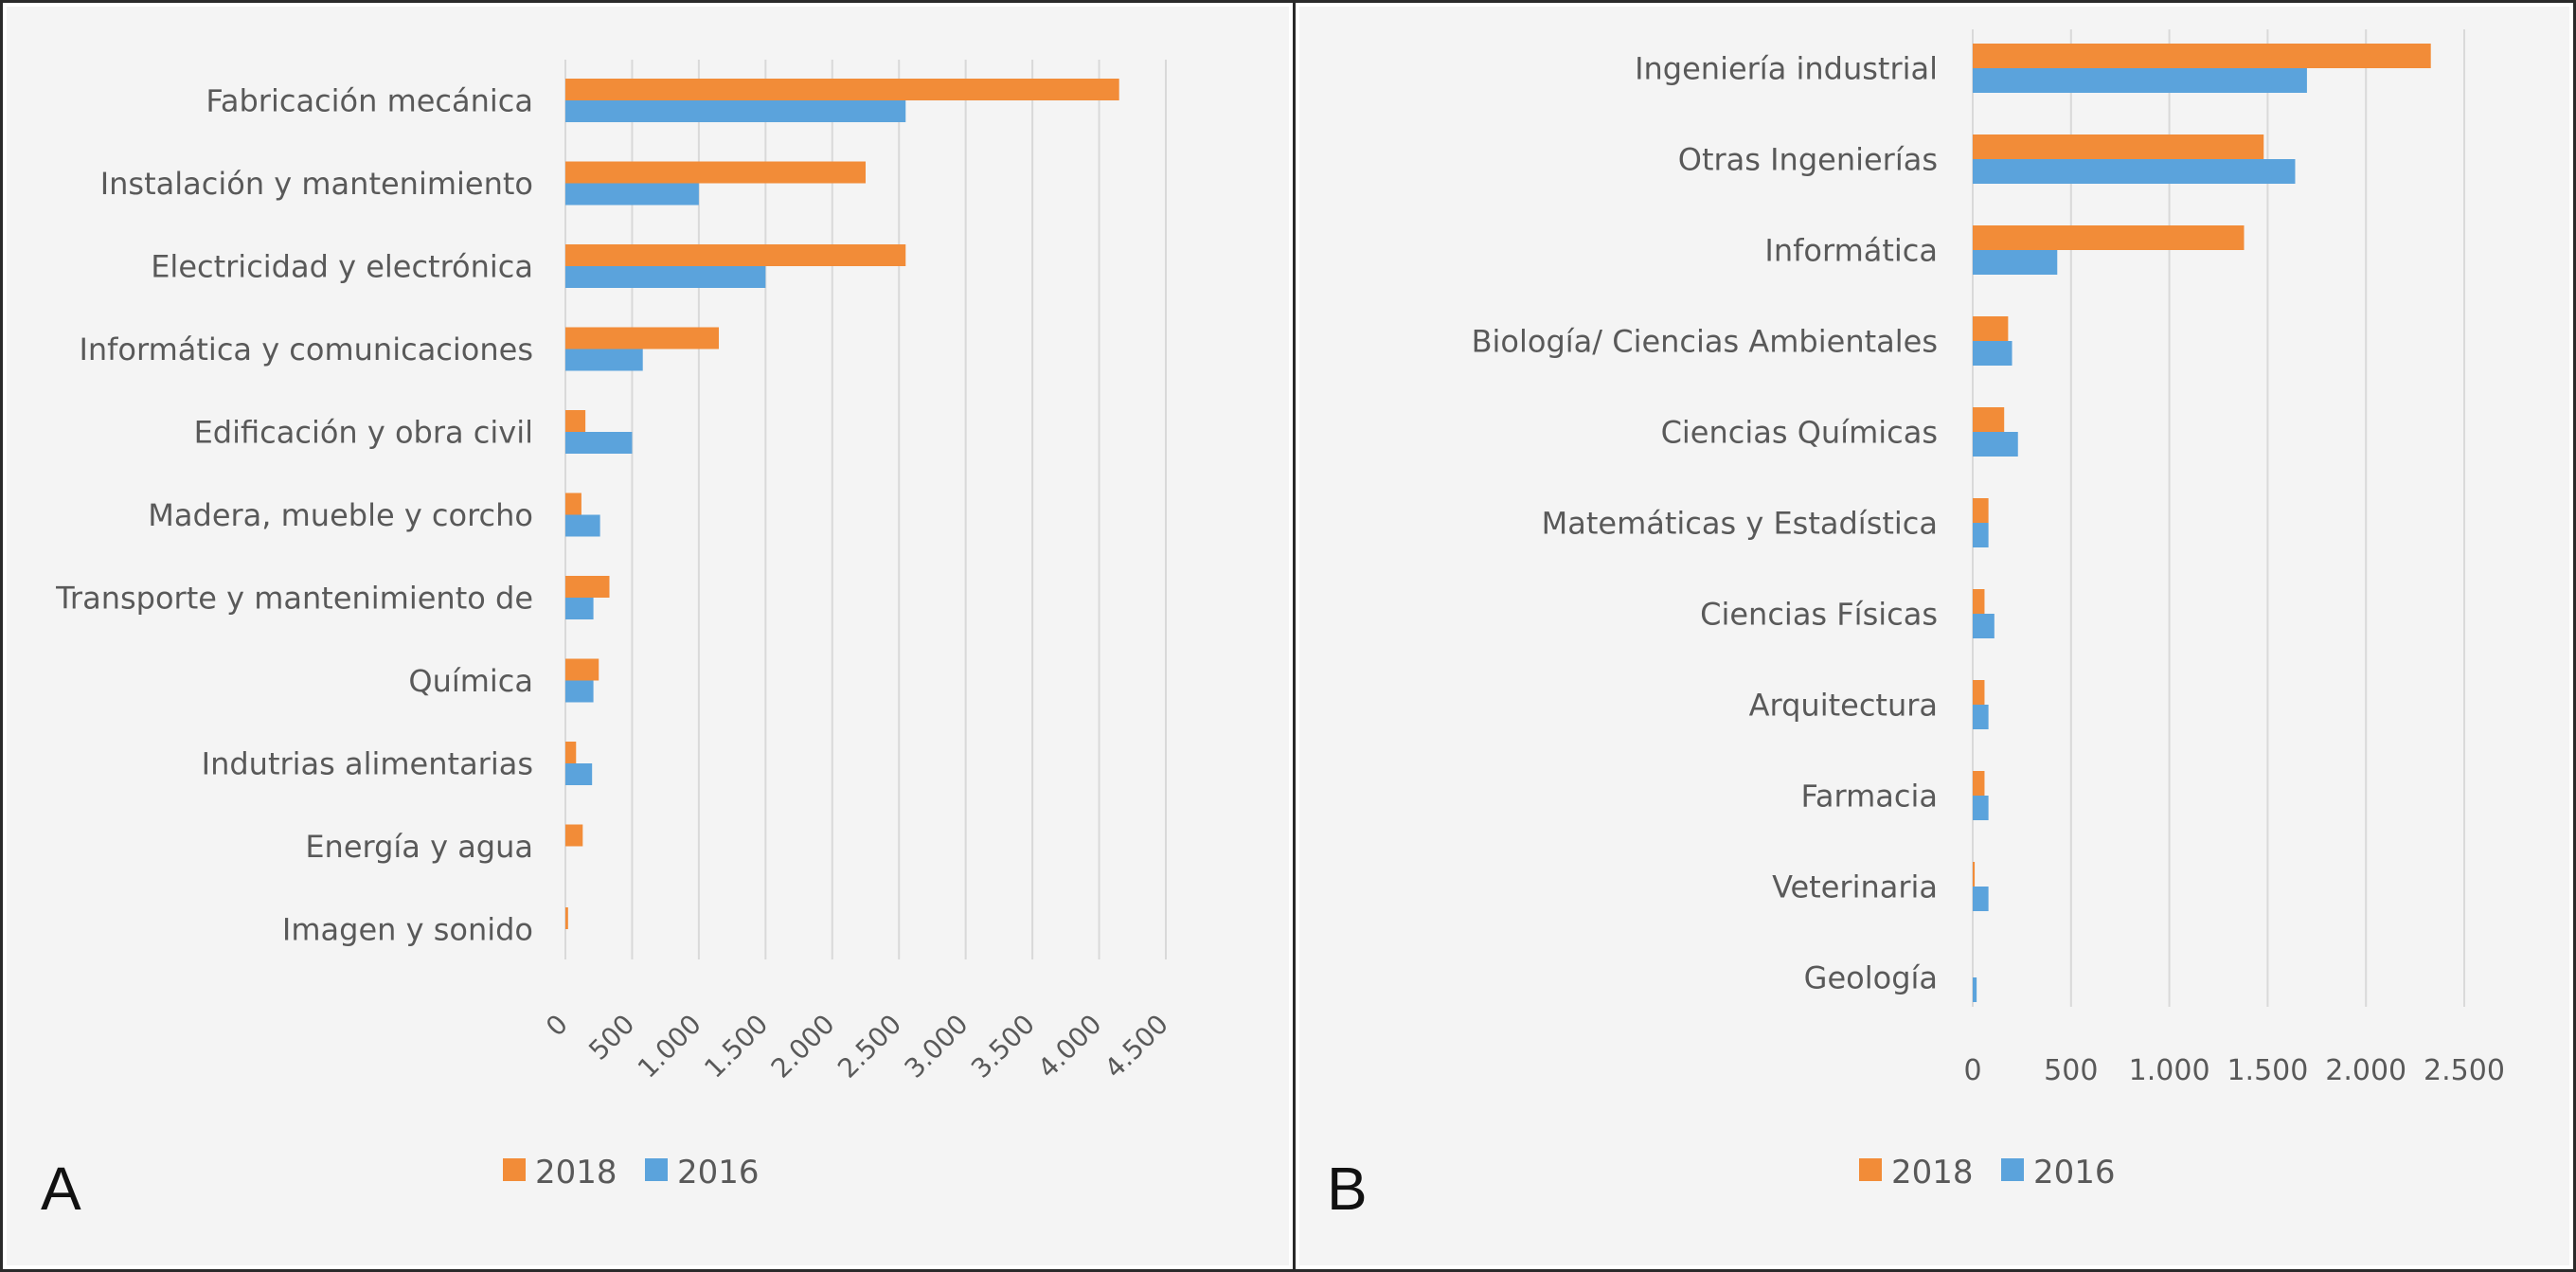 The height and width of the screenshot is (1272, 2576). I want to click on category-label: Geología, so click(1871, 978).